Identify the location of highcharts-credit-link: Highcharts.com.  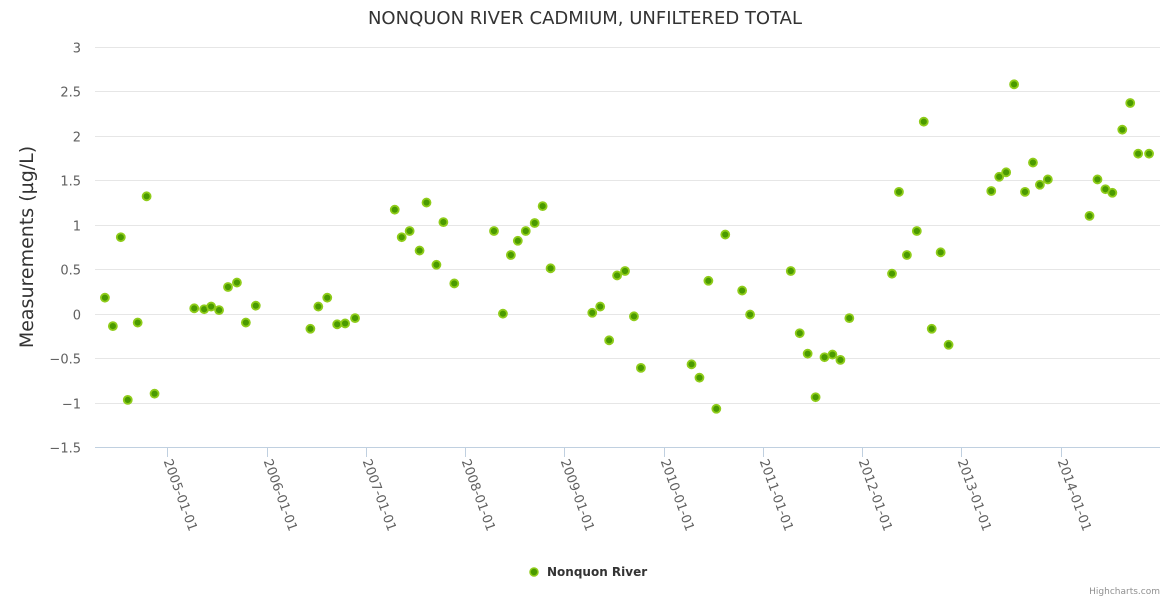
(1124, 592).